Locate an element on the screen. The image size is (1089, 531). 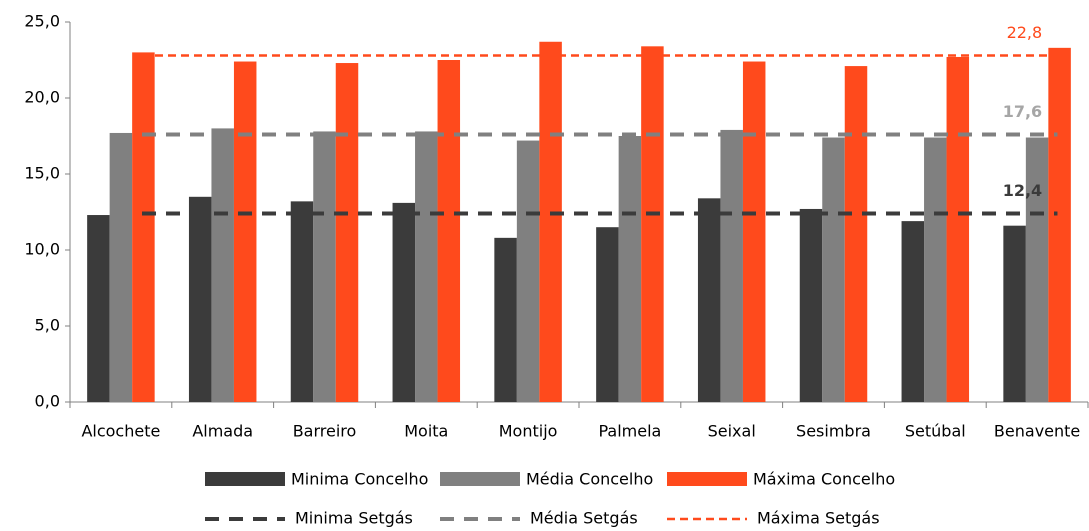
x-tick-label: Seixal is located at coordinates (732, 431).